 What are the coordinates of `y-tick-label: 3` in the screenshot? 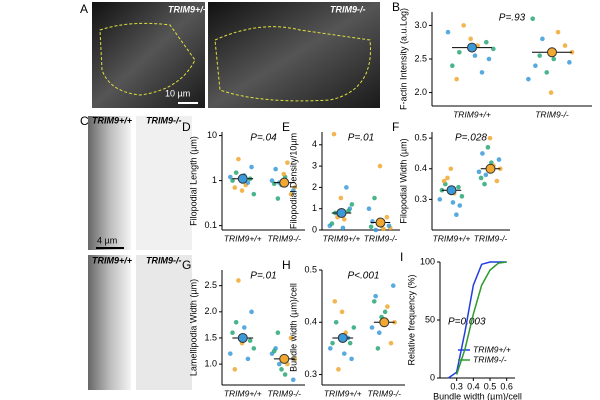 It's located at (314, 165).